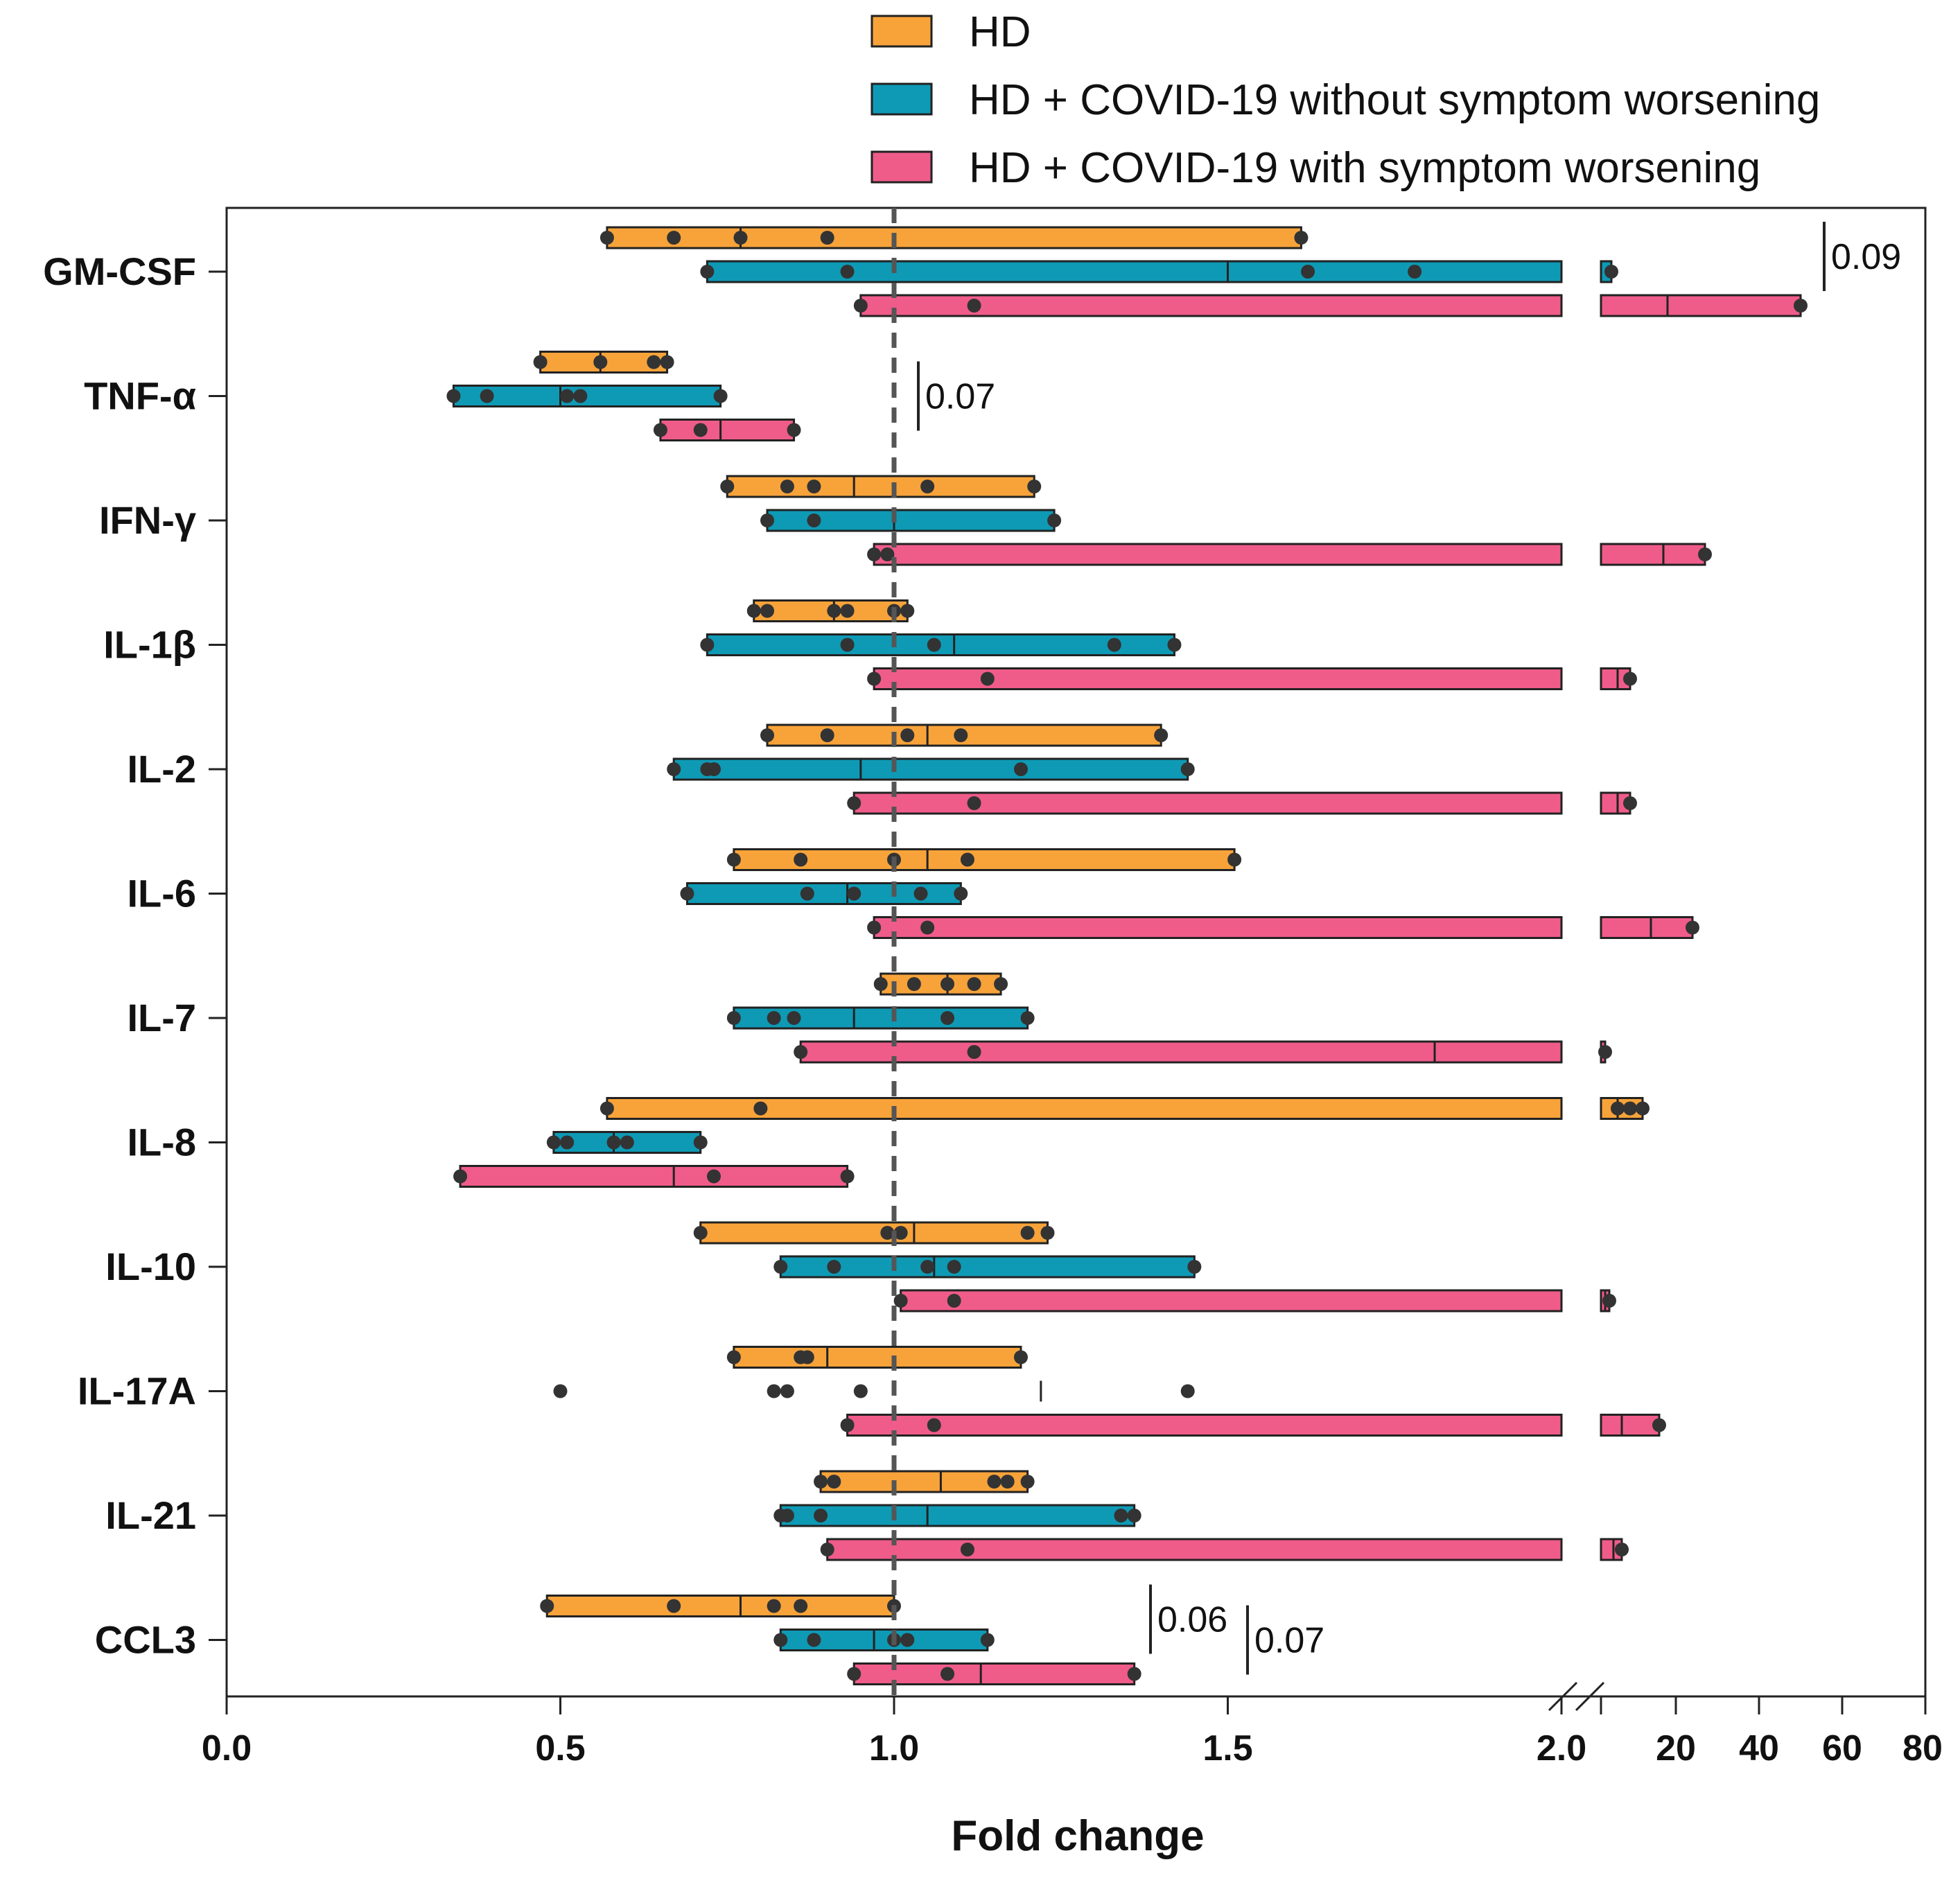  Describe the element at coordinates (1168, 644) in the screenshot. I see `category-il-1beta` at that location.